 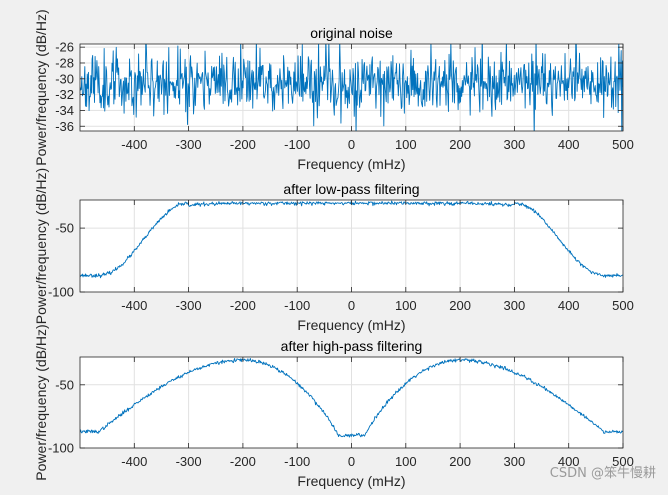 I want to click on y-tick-label: -26, so click(x=64, y=47).